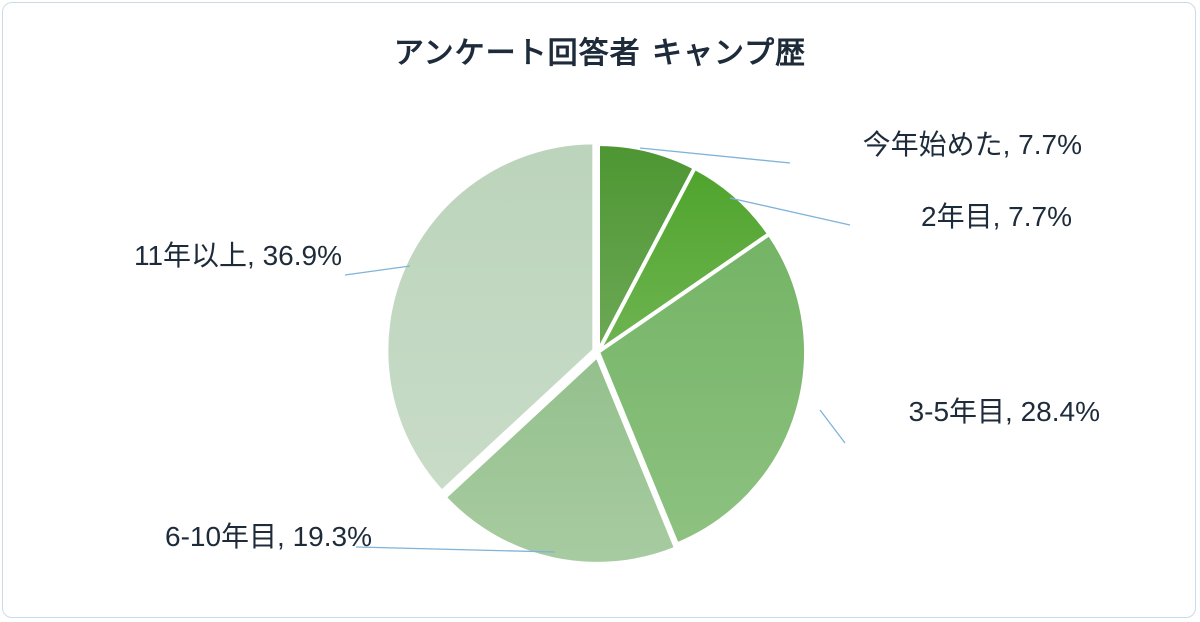 This screenshot has height=622, width=1200. What do you see at coordinates (1004, 411) in the screenshot?
I see `data-label-3: 3-5年目, 28.4%` at bounding box center [1004, 411].